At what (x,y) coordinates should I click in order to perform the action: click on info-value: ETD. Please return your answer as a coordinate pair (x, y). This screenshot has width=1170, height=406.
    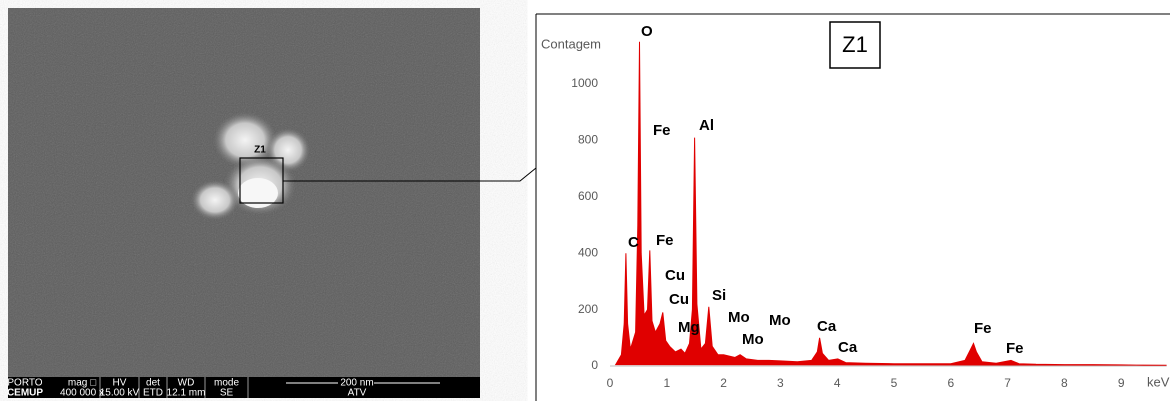
    Looking at the image, I should click on (153, 393).